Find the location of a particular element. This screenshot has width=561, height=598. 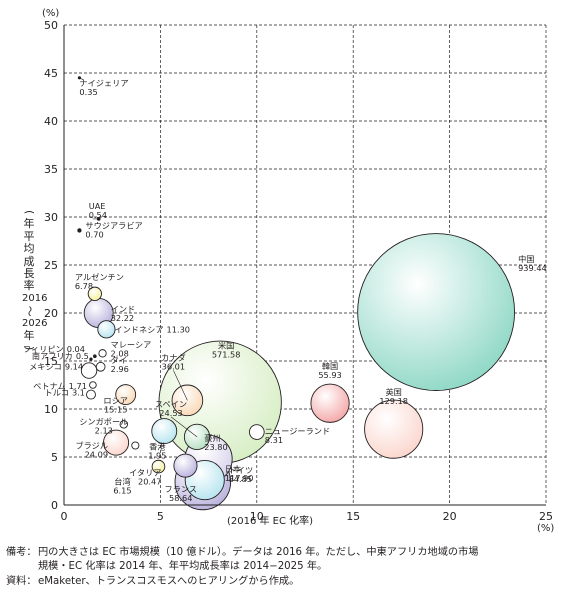

bubble-label: フィリピン 0.04 is located at coordinates (54, 349).